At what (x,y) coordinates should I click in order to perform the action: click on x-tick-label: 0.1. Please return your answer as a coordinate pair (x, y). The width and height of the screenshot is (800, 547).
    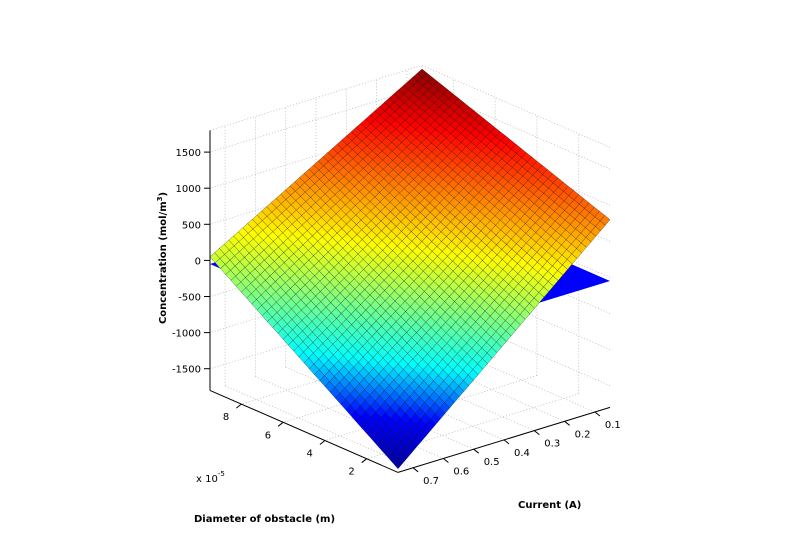
    Looking at the image, I should click on (613, 425).